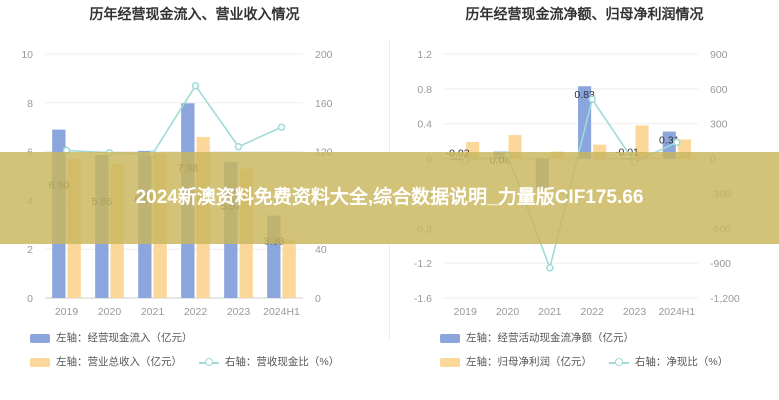 This screenshot has height=400, width=779. I want to click on chart-right-title: 历年经营现金流净额、归母净利润情况, so click(584, 14).